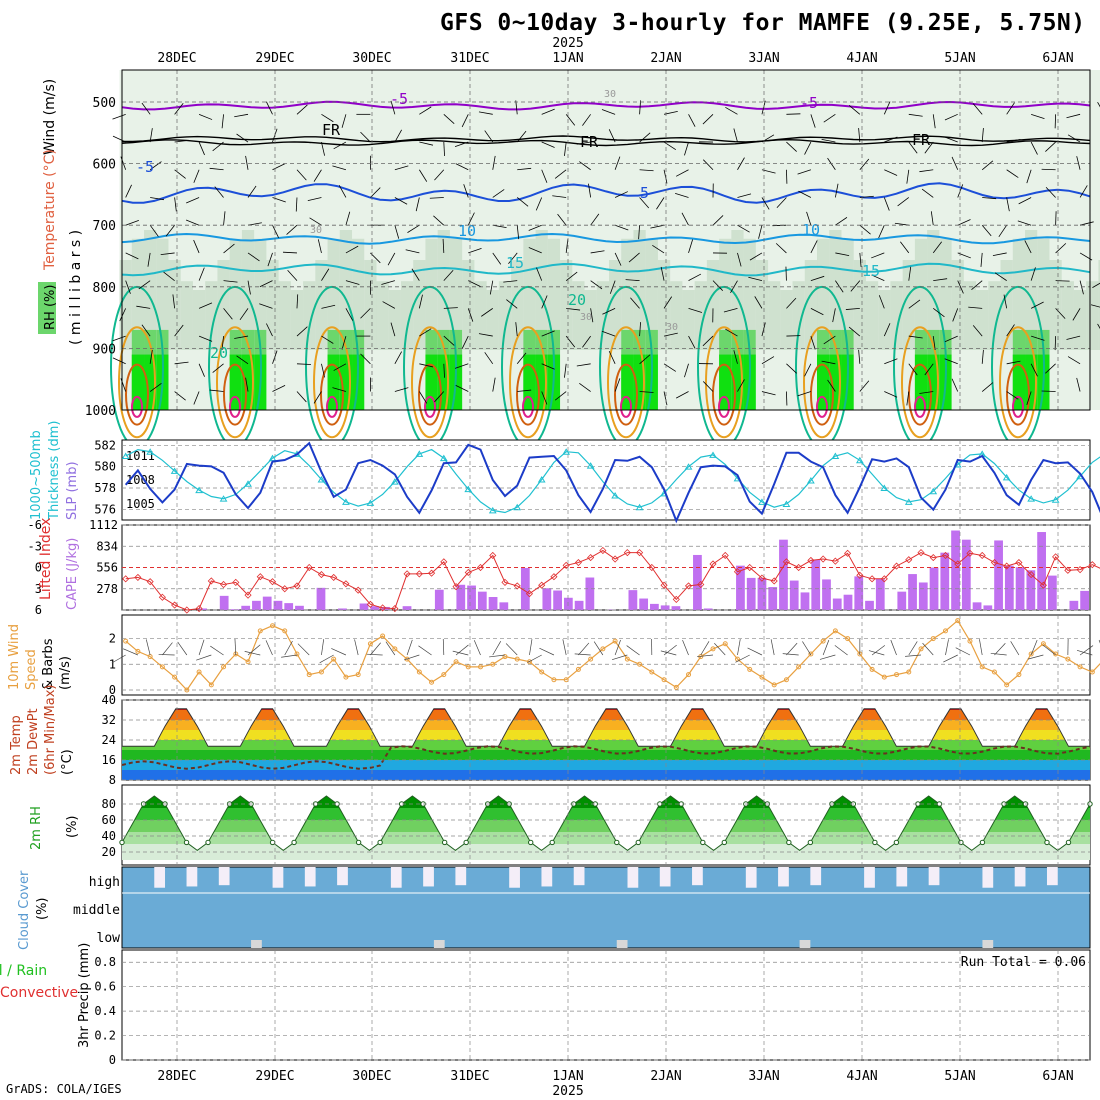 The width and height of the screenshot is (1100, 1100). Describe the element at coordinates (469, 58) in the screenshot. I see `top-date-label: 31DEC` at that location.